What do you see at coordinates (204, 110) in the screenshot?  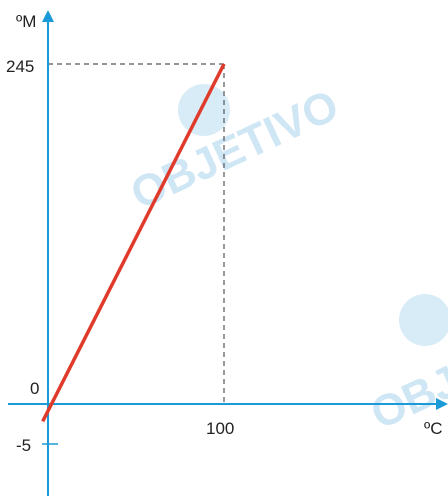 I see `watermark-logo-icon` at bounding box center [204, 110].